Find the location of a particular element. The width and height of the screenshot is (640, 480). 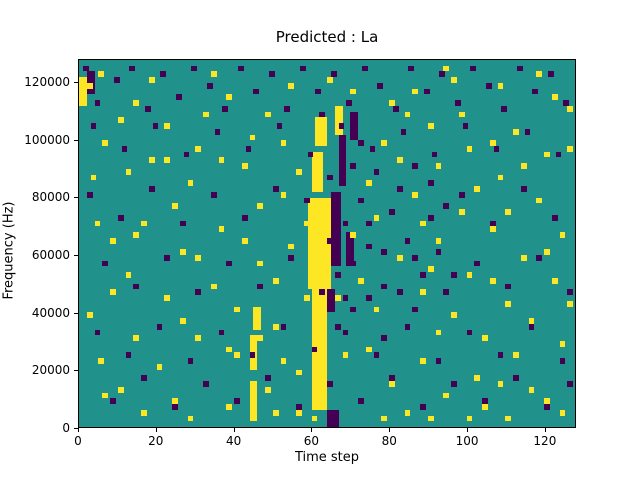

x-tick-label: 0 is located at coordinates (78, 441).